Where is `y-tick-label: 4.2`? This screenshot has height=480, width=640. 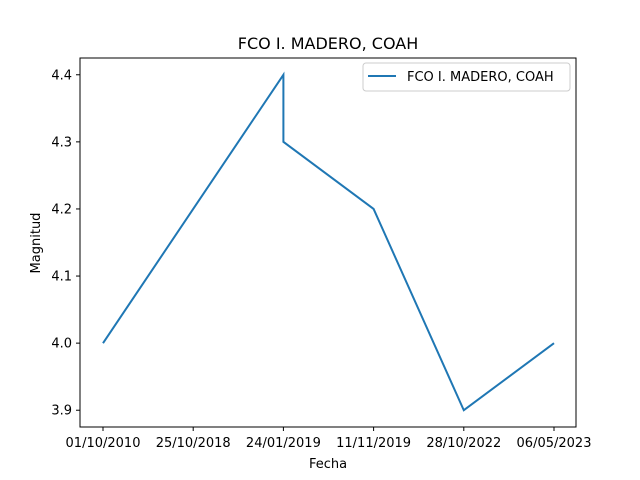
y-tick-label: 4.2 is located at coordinates (61, 209).